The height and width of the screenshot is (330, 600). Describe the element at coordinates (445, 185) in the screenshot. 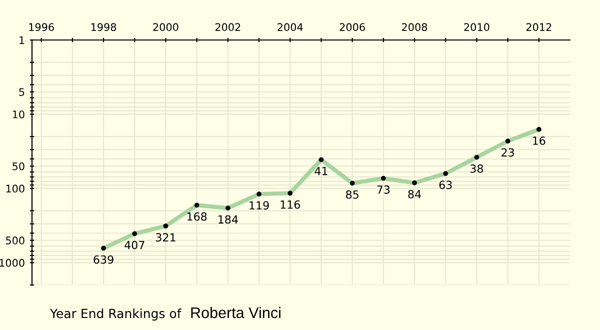

I see `data-label: 63` at that location.